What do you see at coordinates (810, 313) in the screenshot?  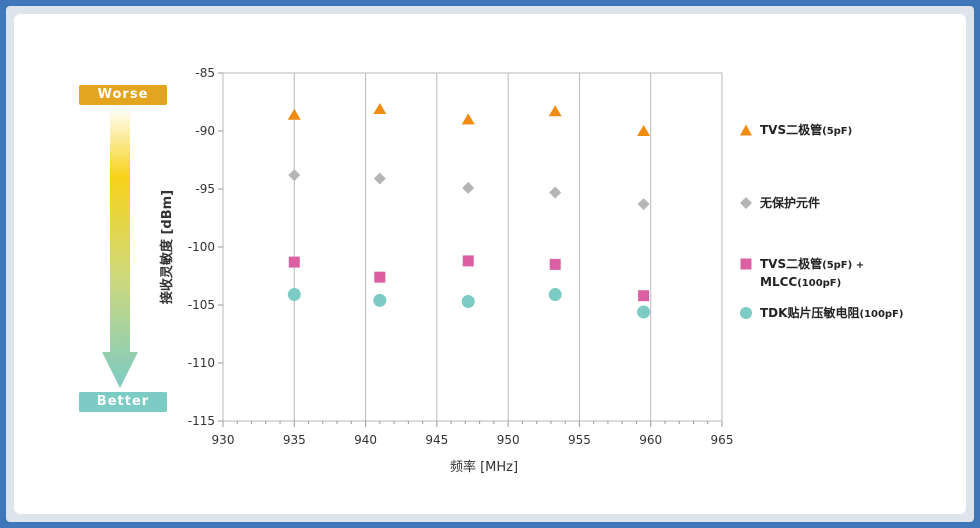 I see `legend-label: TDK贴片压敏电阻` at bounding box center [810, 313].